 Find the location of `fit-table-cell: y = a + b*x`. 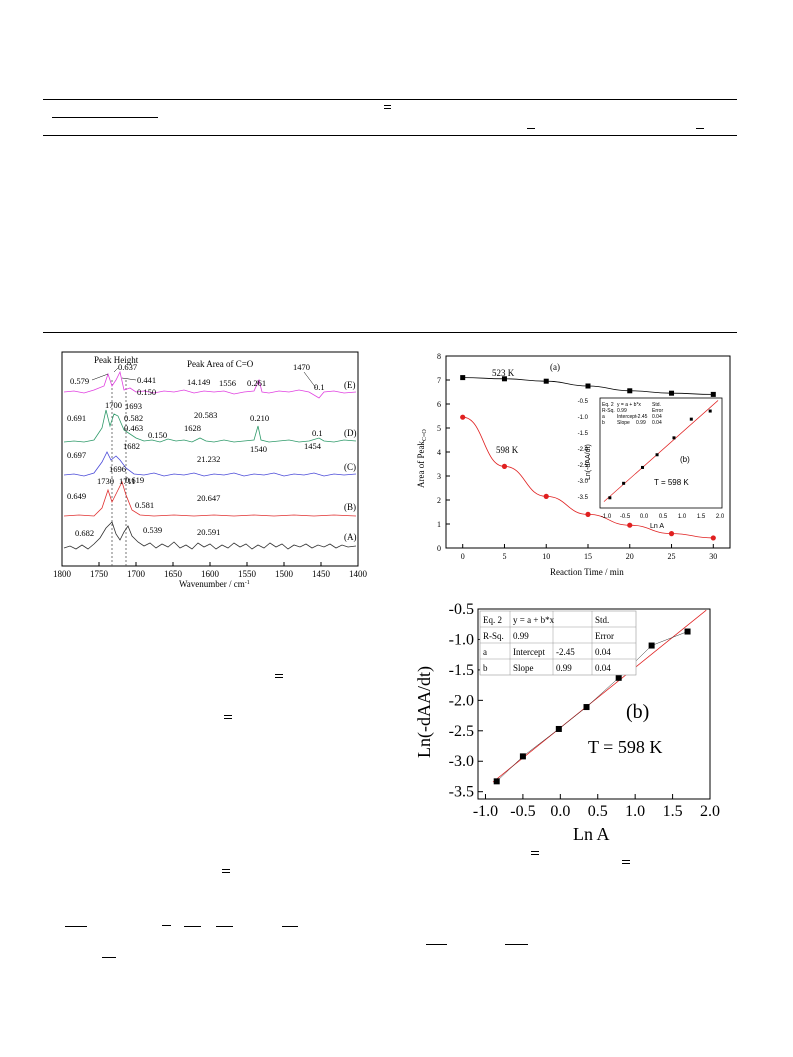

fit-table-cell: y = a + b*x is located at coordinates (534, 620).